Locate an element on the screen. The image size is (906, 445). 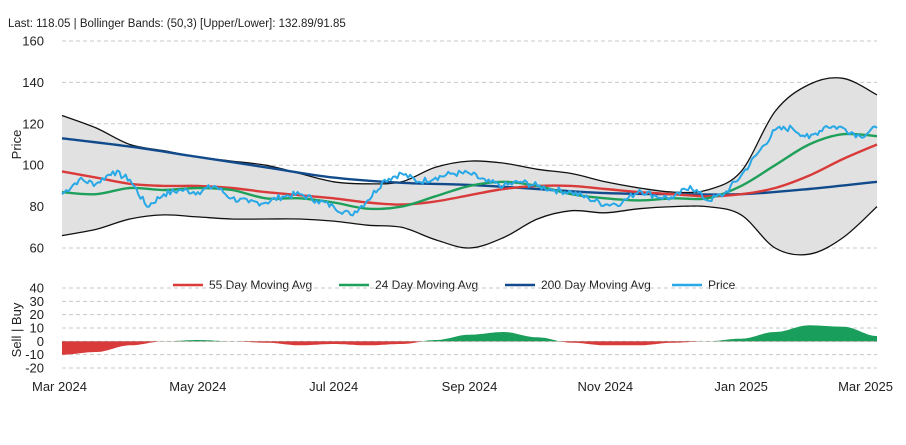
oscillator-y-tick-label: 40 is located at coordinates (37, 288).